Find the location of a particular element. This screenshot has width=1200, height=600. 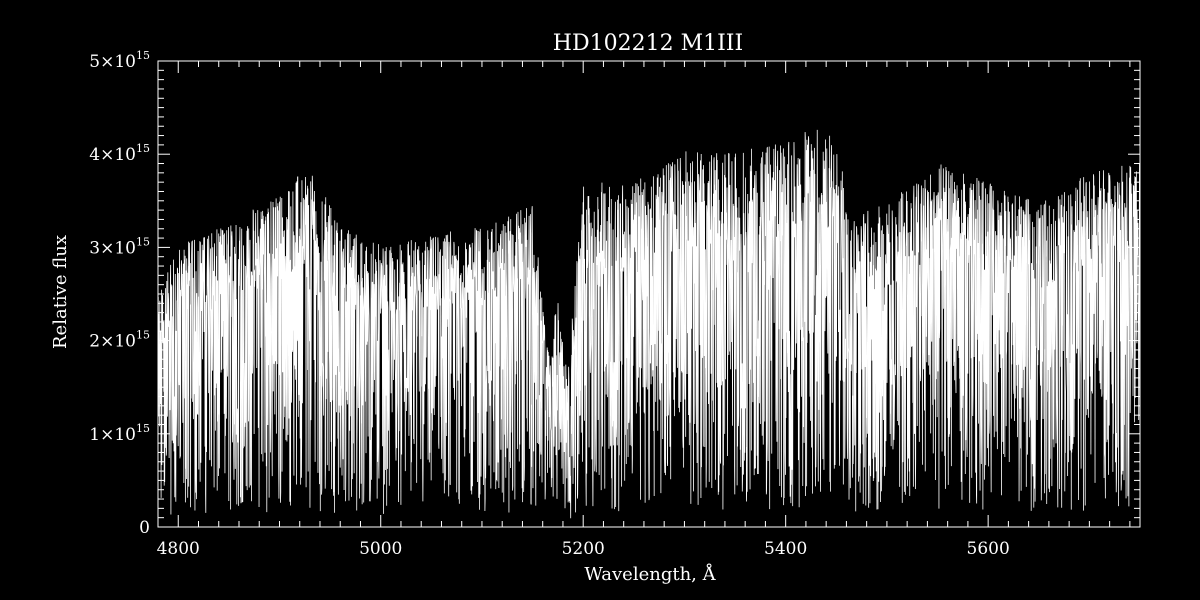

x-tick-label: 5000 is located at coordinates (380, 549).